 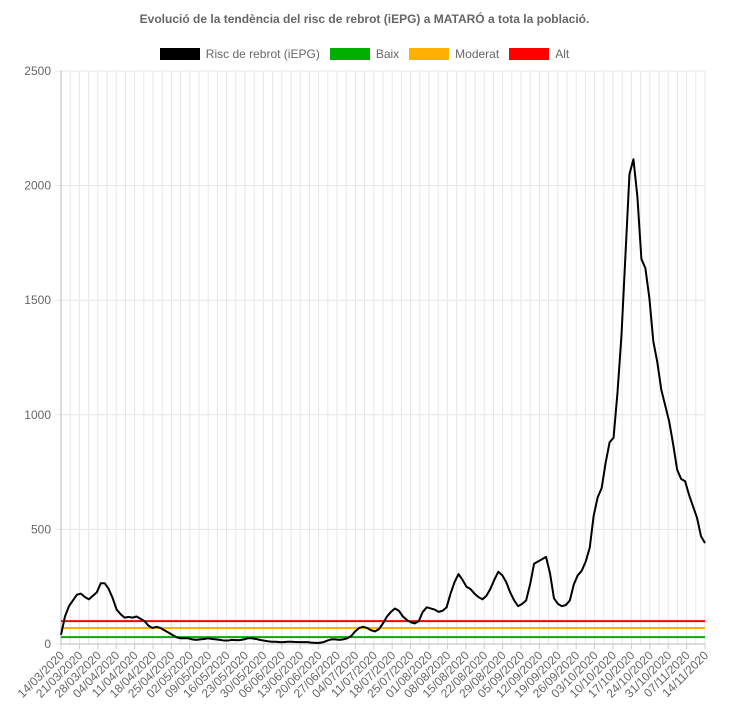 What do you see at coordinates (37, 300) in the screenshot?
I see `y-tick-label: 1500` at bounding box center [37, 300].